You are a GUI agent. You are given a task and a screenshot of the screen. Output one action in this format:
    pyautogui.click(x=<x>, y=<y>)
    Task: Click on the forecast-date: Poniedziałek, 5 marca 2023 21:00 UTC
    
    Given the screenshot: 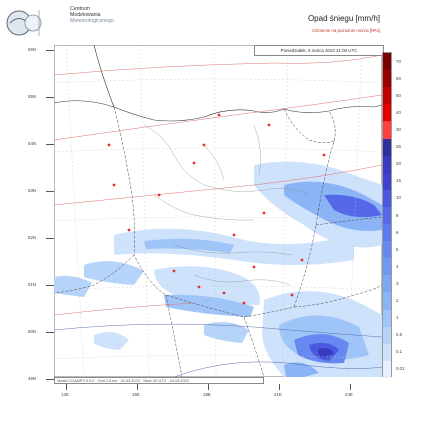 What is the action you would take?
    pyautogui.click(x=319, y=50)
    